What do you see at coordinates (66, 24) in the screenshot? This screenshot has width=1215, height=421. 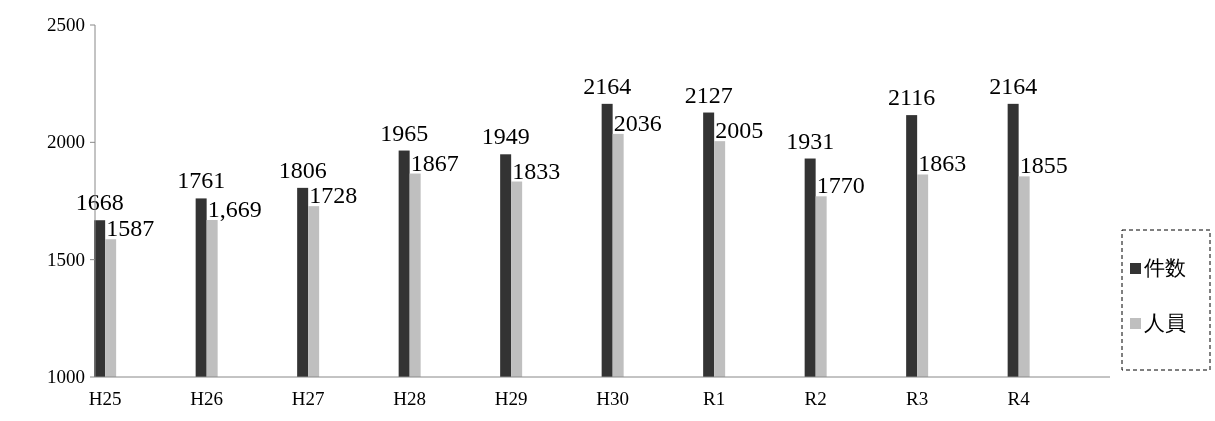 I see `y-tick-label: 2500` at bounding box center [66, 24].